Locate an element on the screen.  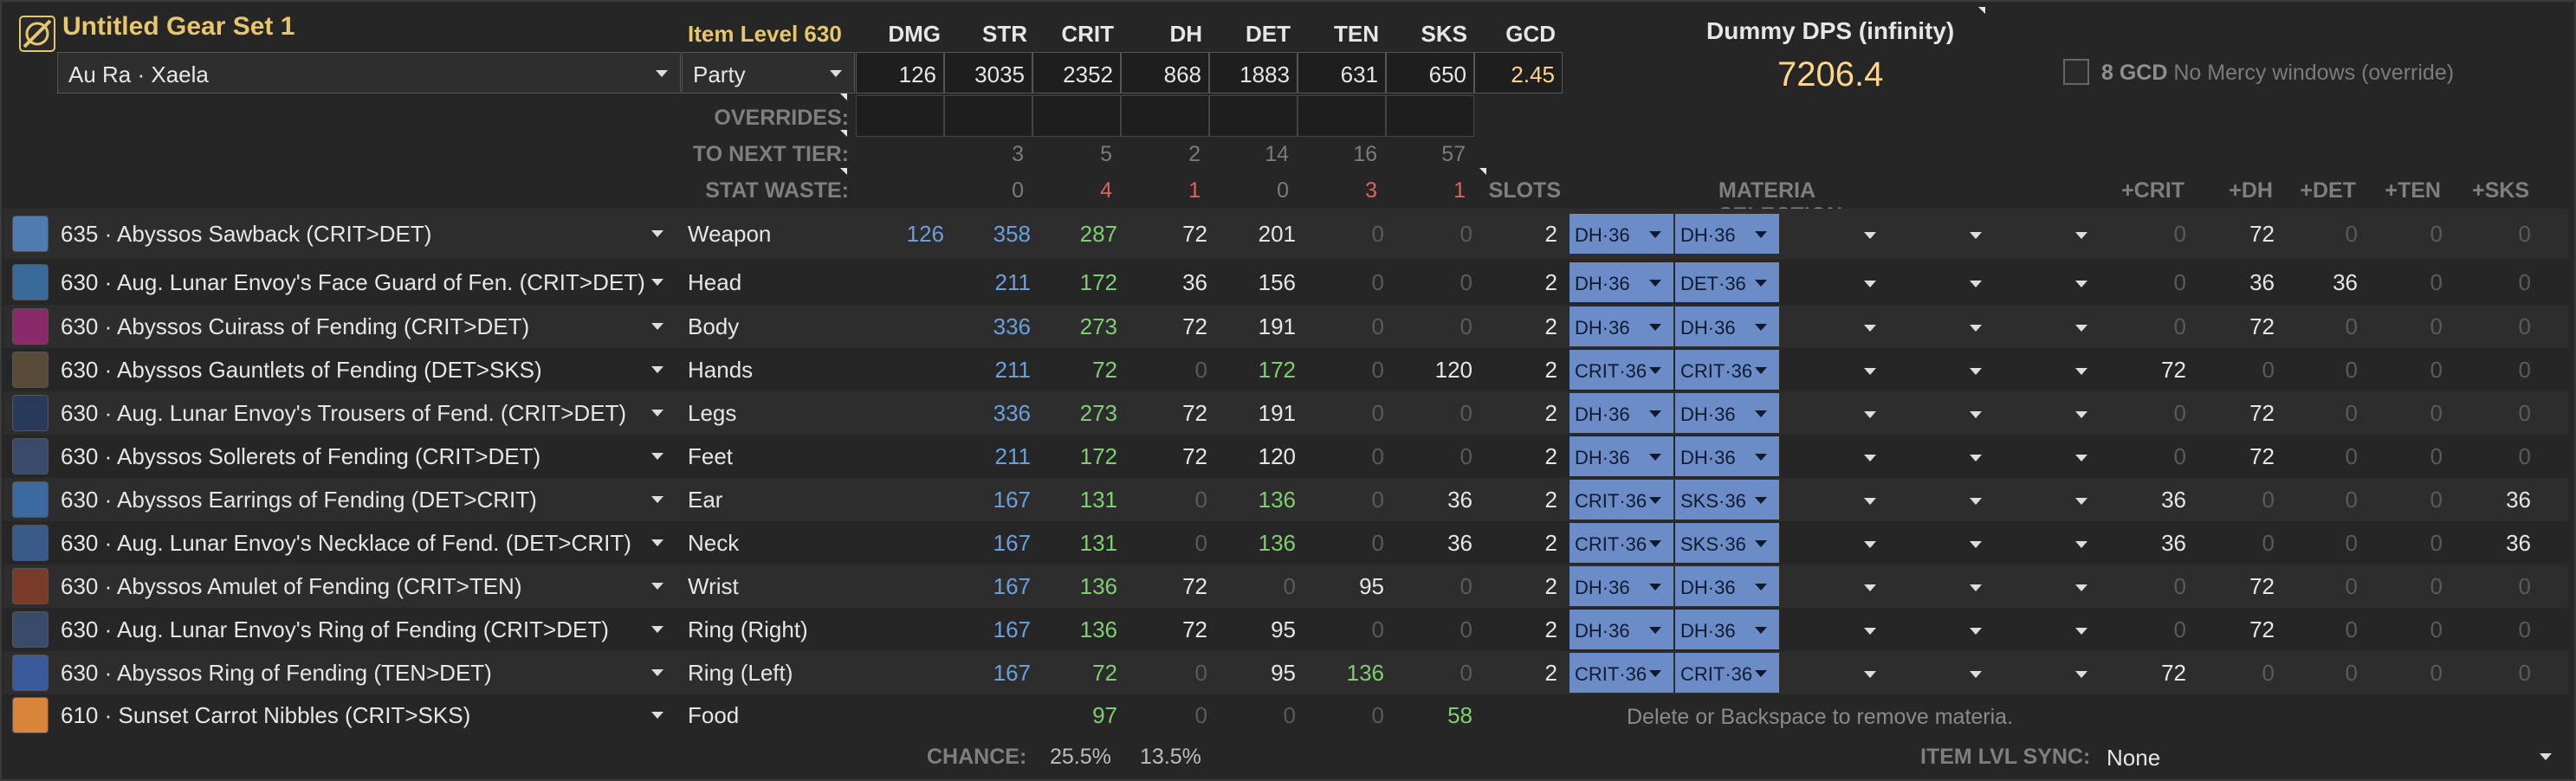
chance-label: CHANCE: is located at coordinates (977, 757).